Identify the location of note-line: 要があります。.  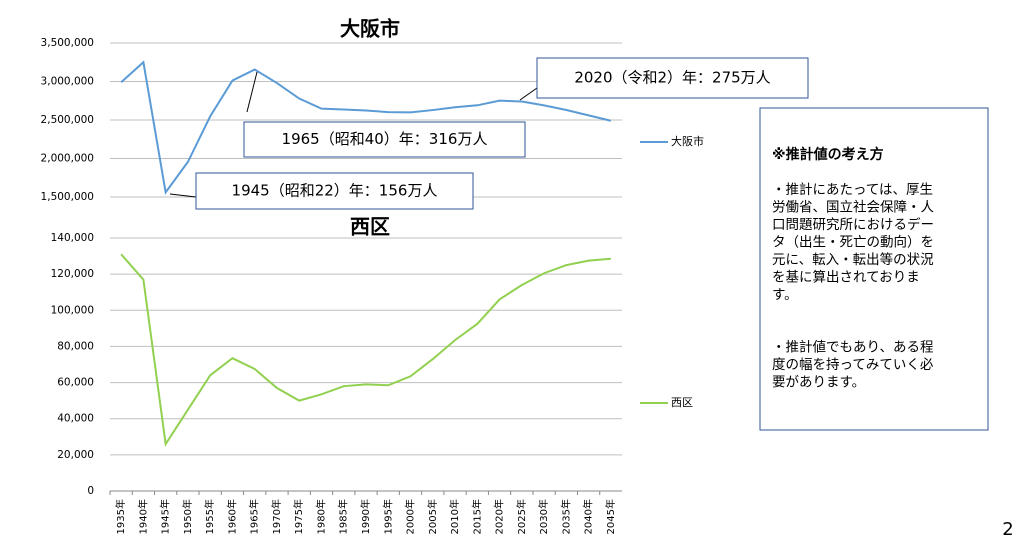
(818, 383).